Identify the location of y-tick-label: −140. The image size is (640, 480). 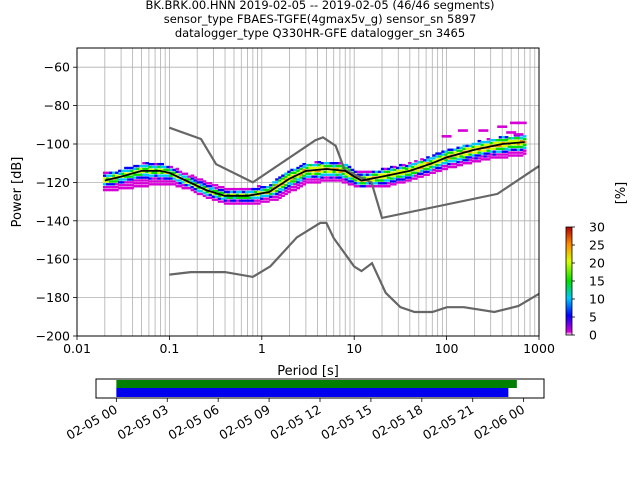
(53, 220).